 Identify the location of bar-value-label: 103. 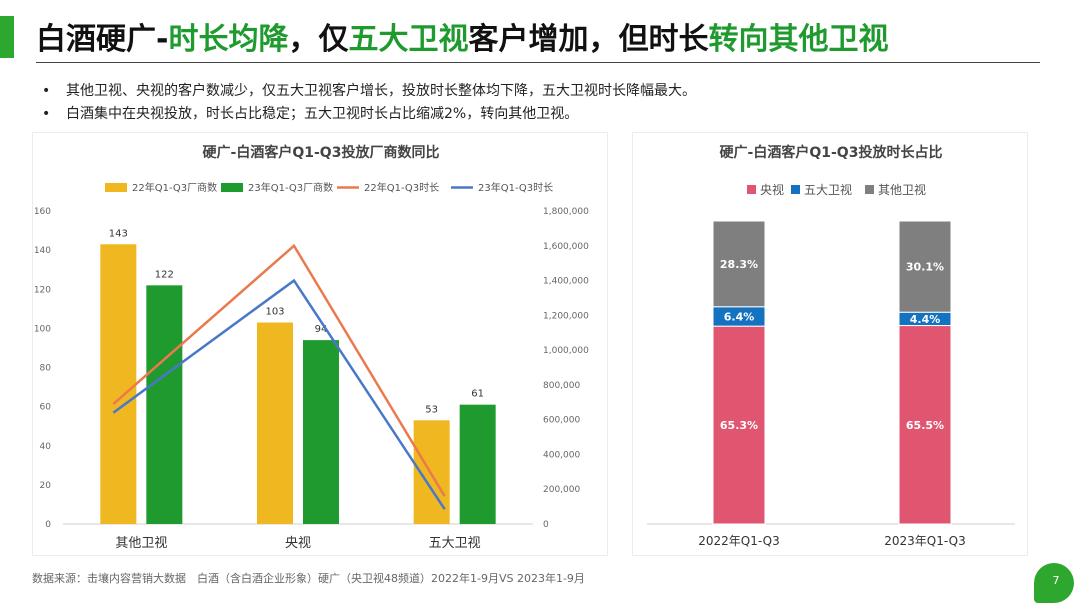
(274, 312).